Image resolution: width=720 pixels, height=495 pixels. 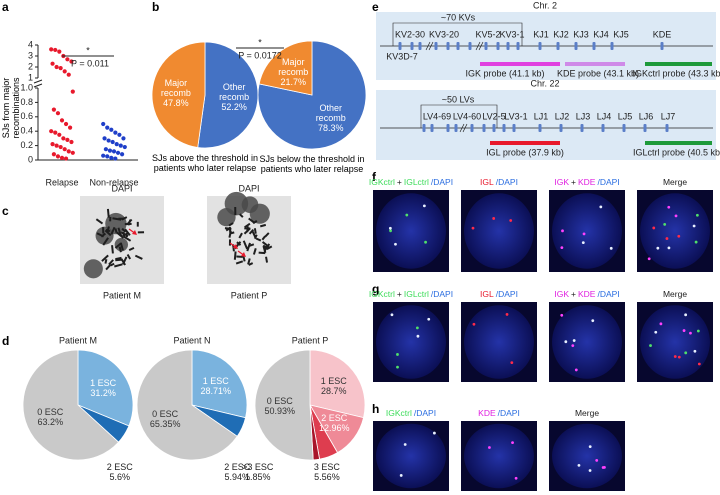 What do you see at coordinates (30, 77) in the screenshot?
I see `y-tick-label: 1` at bounding box center [30, 77].